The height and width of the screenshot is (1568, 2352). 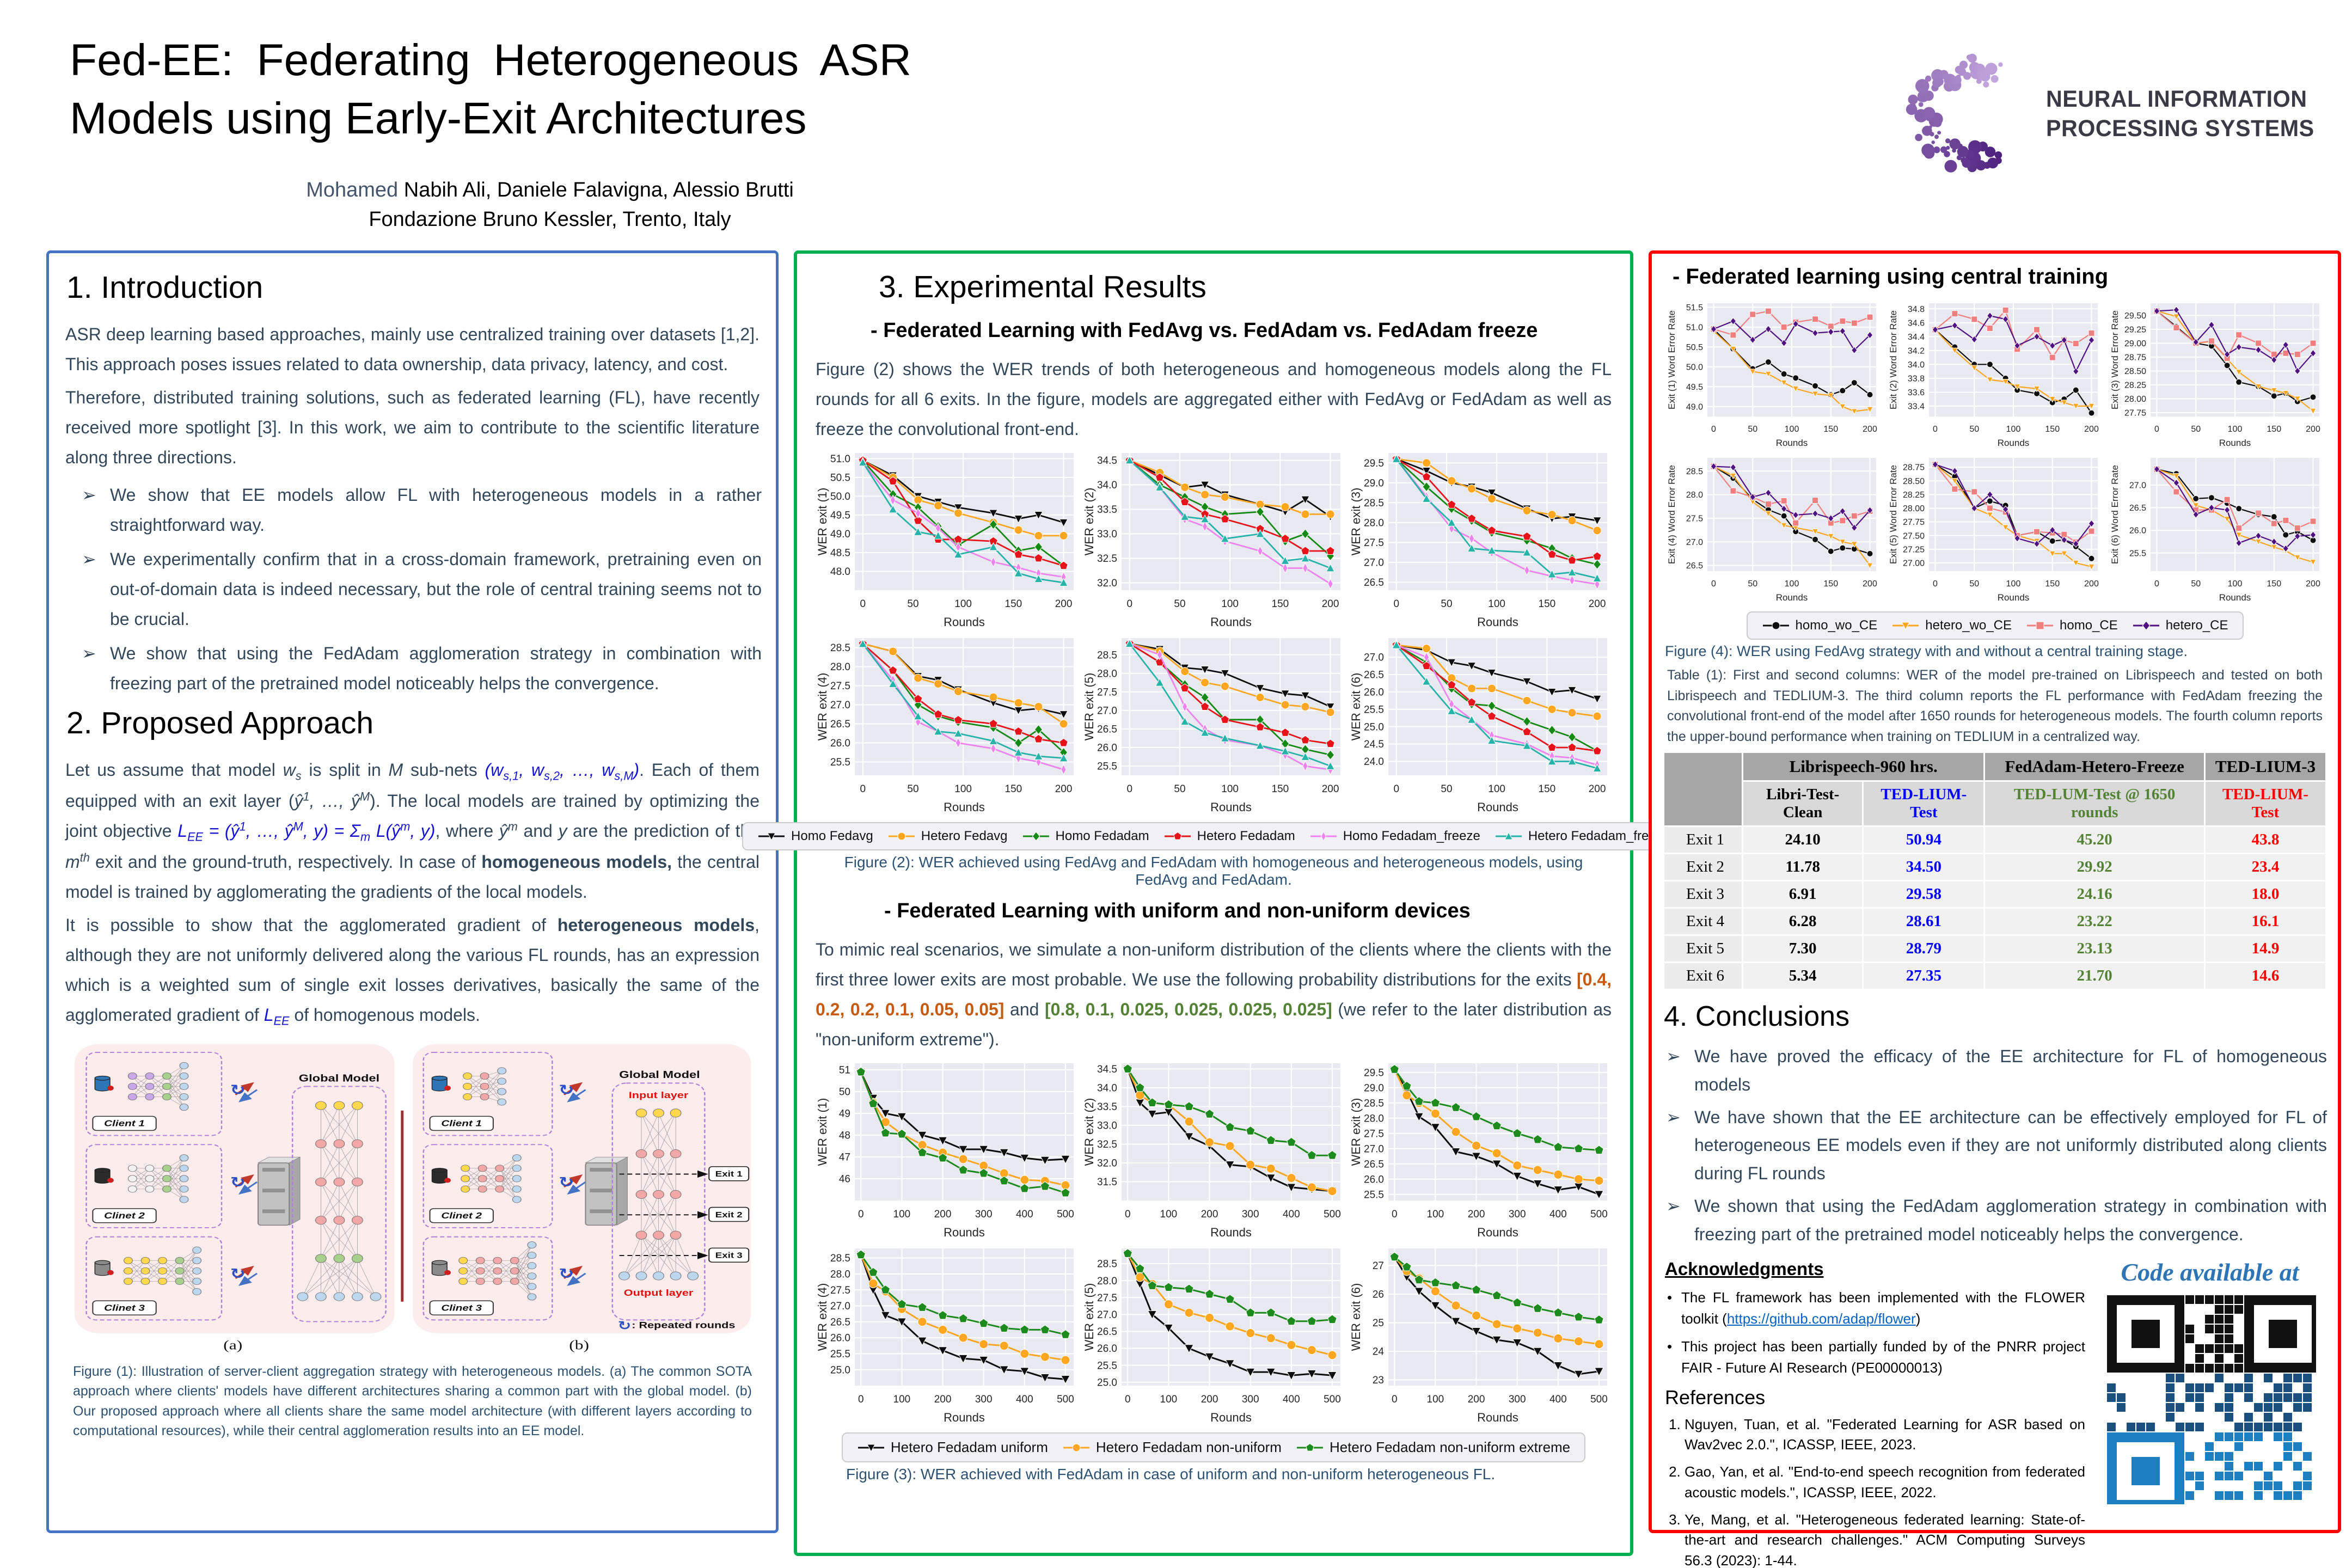 I want to click on code-available-label: Code available at, so click(x=2210, y=1272).